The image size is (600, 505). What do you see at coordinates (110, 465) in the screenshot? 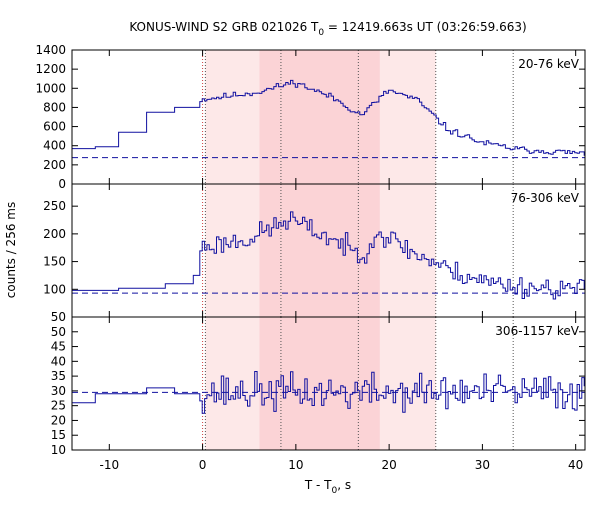
I see `x-tick-label: -10` at bounding box center [110, 465].